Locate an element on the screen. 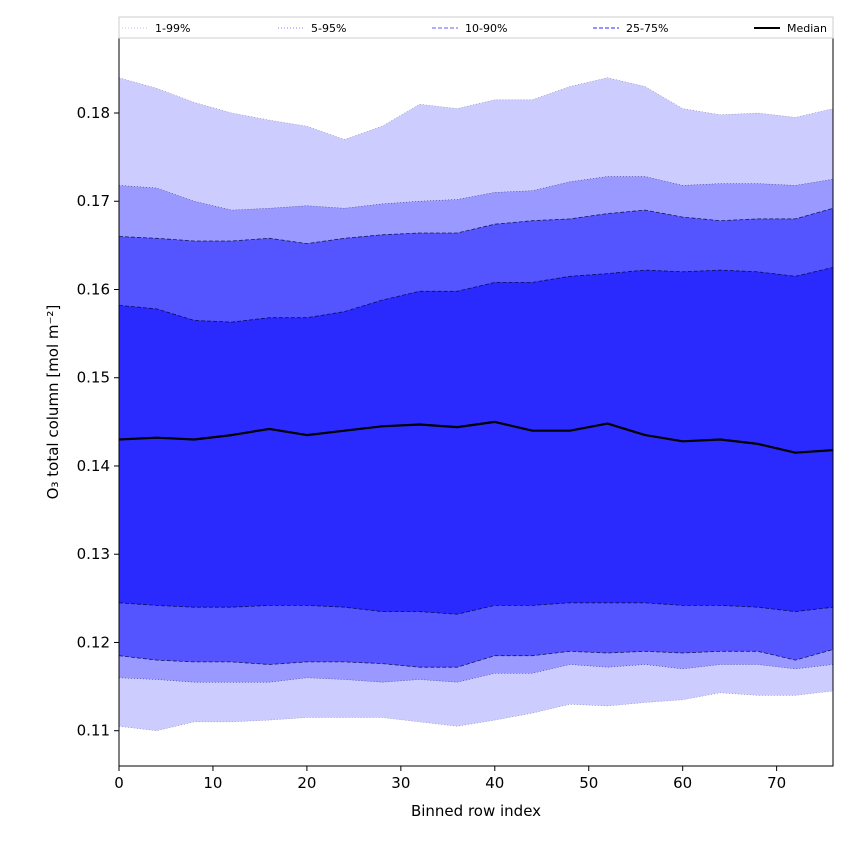 The height and width of the screenshot is (850, 850). legend-items: 1-99% 5-95% 10-90% 25-75% Median is located at coordinates (474, 28).